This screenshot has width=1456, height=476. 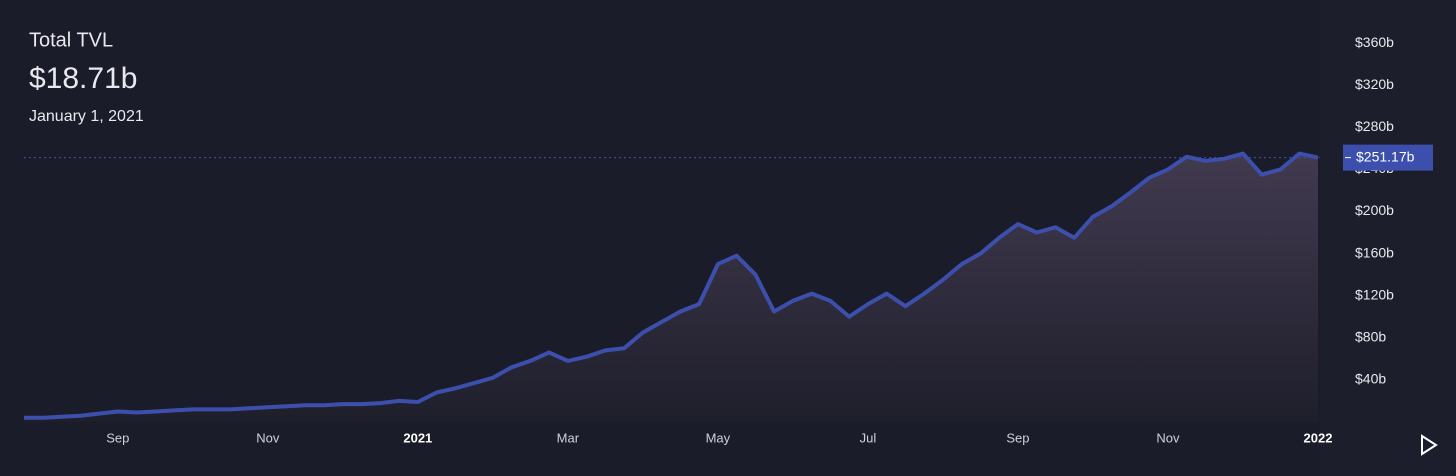 What do you see at coordinates (83, 78) in the screenshot?
I see `header-value: $18.71b` at bounding box center [83, 78].